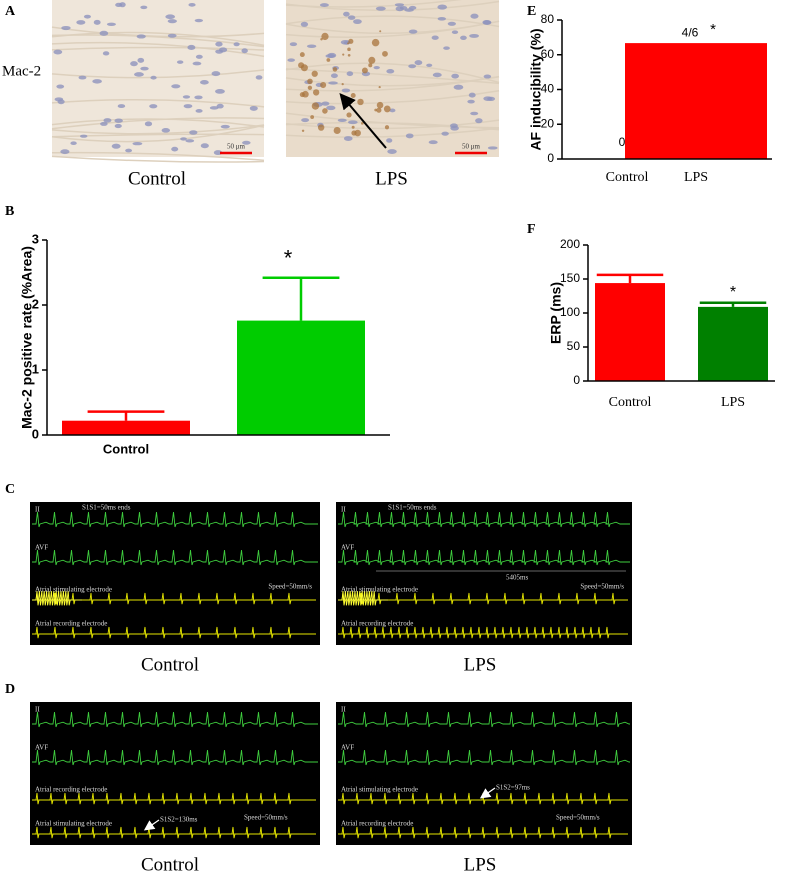  Describe the element at coordinates (548, 89) in the screenshot. I see `y-tick-label: 40` at that location.